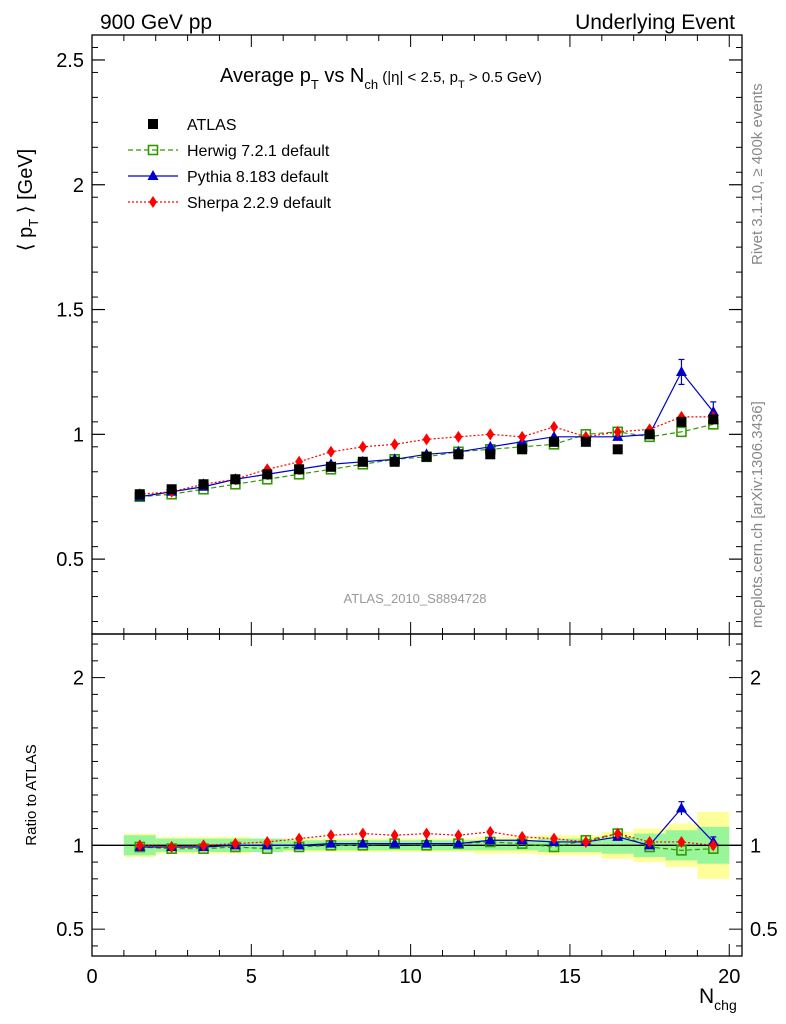 The image size is (786, 1024). Describe the element at coordinates (729, 977) in the screenshot. I see `x-tick-label: 20` at that location.